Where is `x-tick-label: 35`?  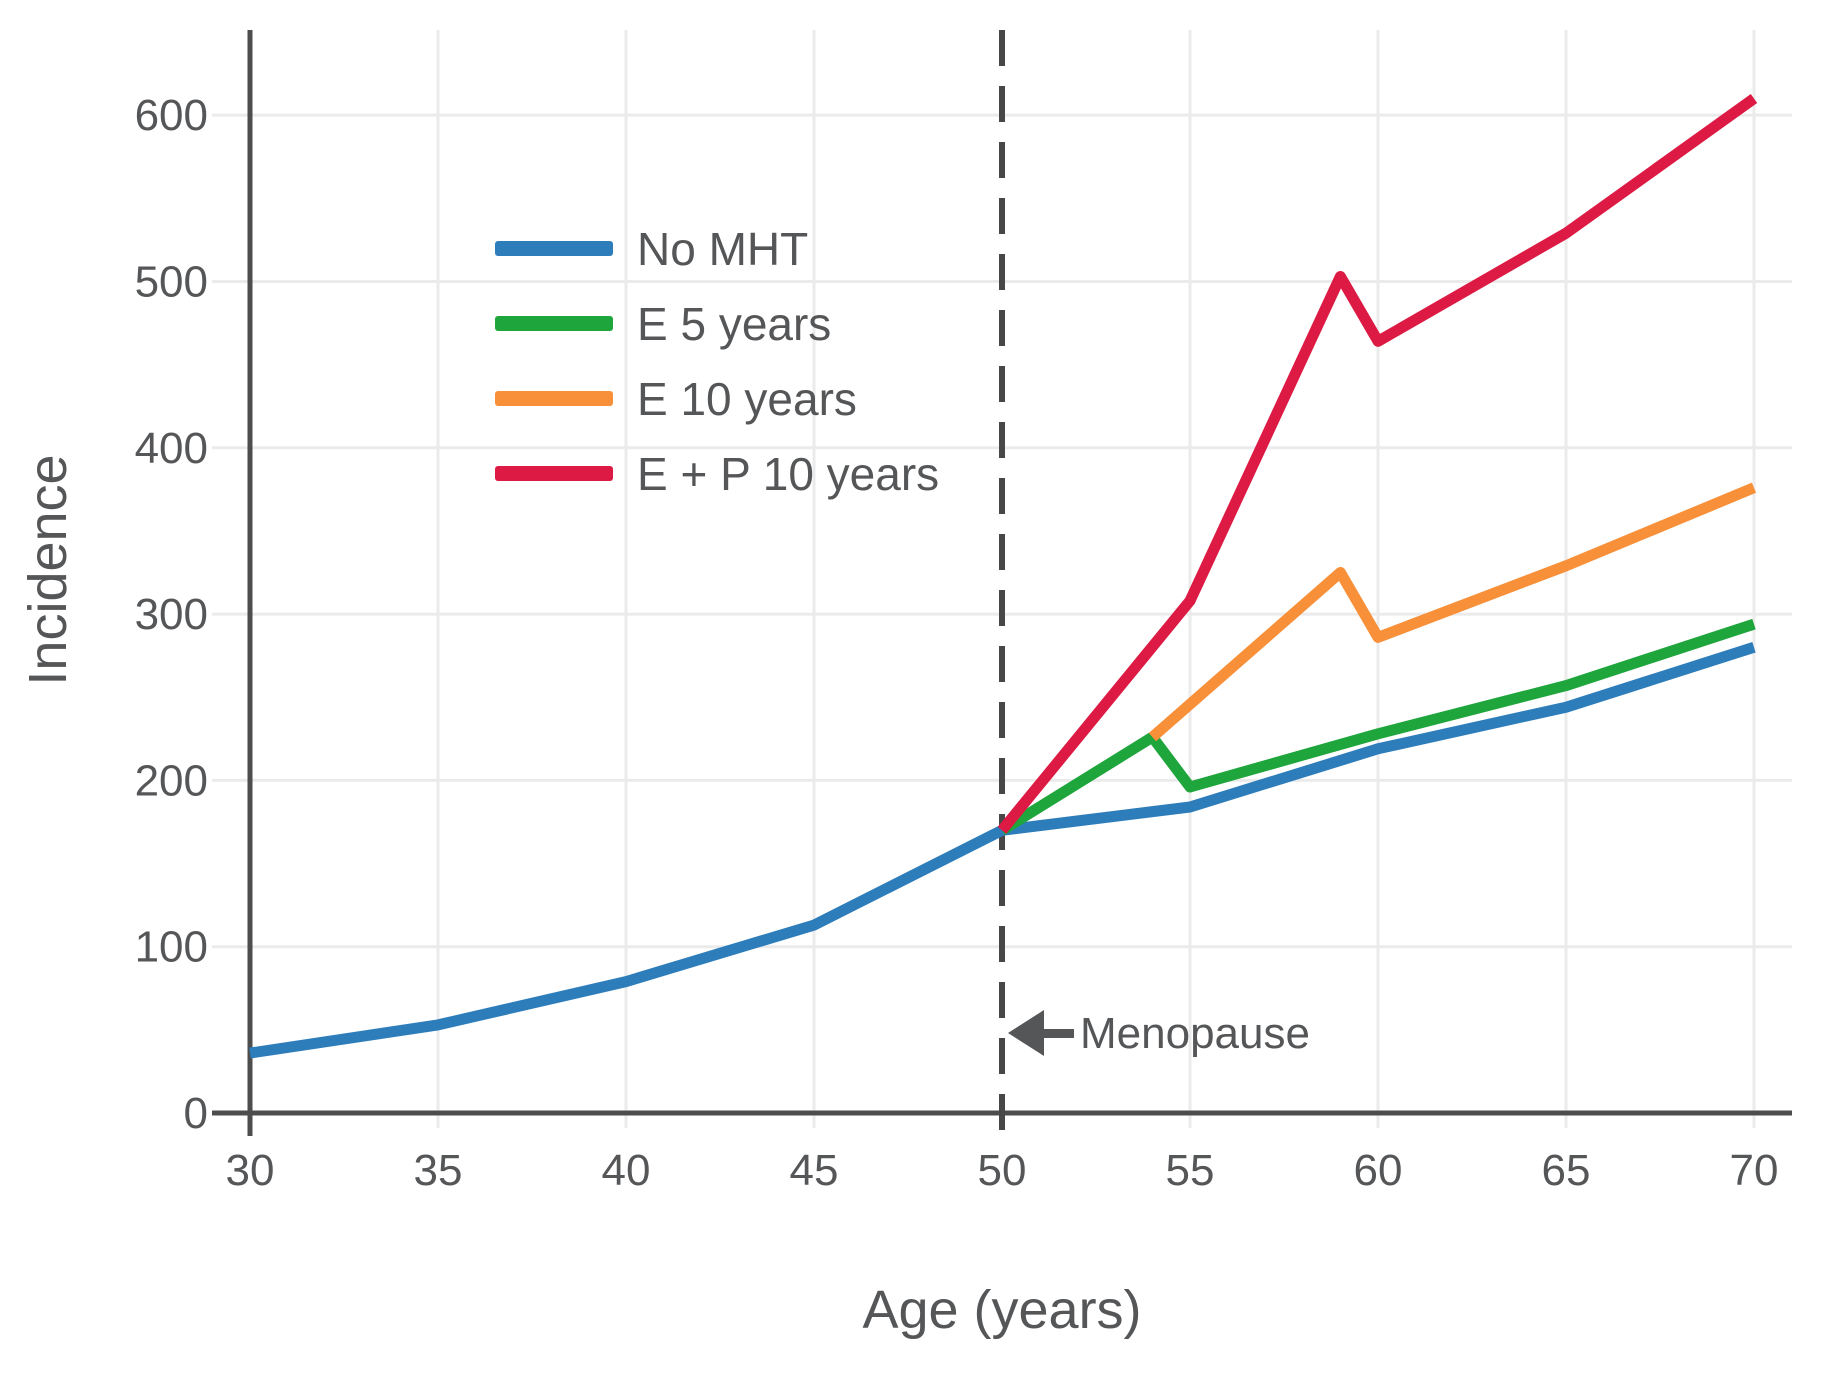
x-tick-label: 35 is located at coordinates (438, 1170).